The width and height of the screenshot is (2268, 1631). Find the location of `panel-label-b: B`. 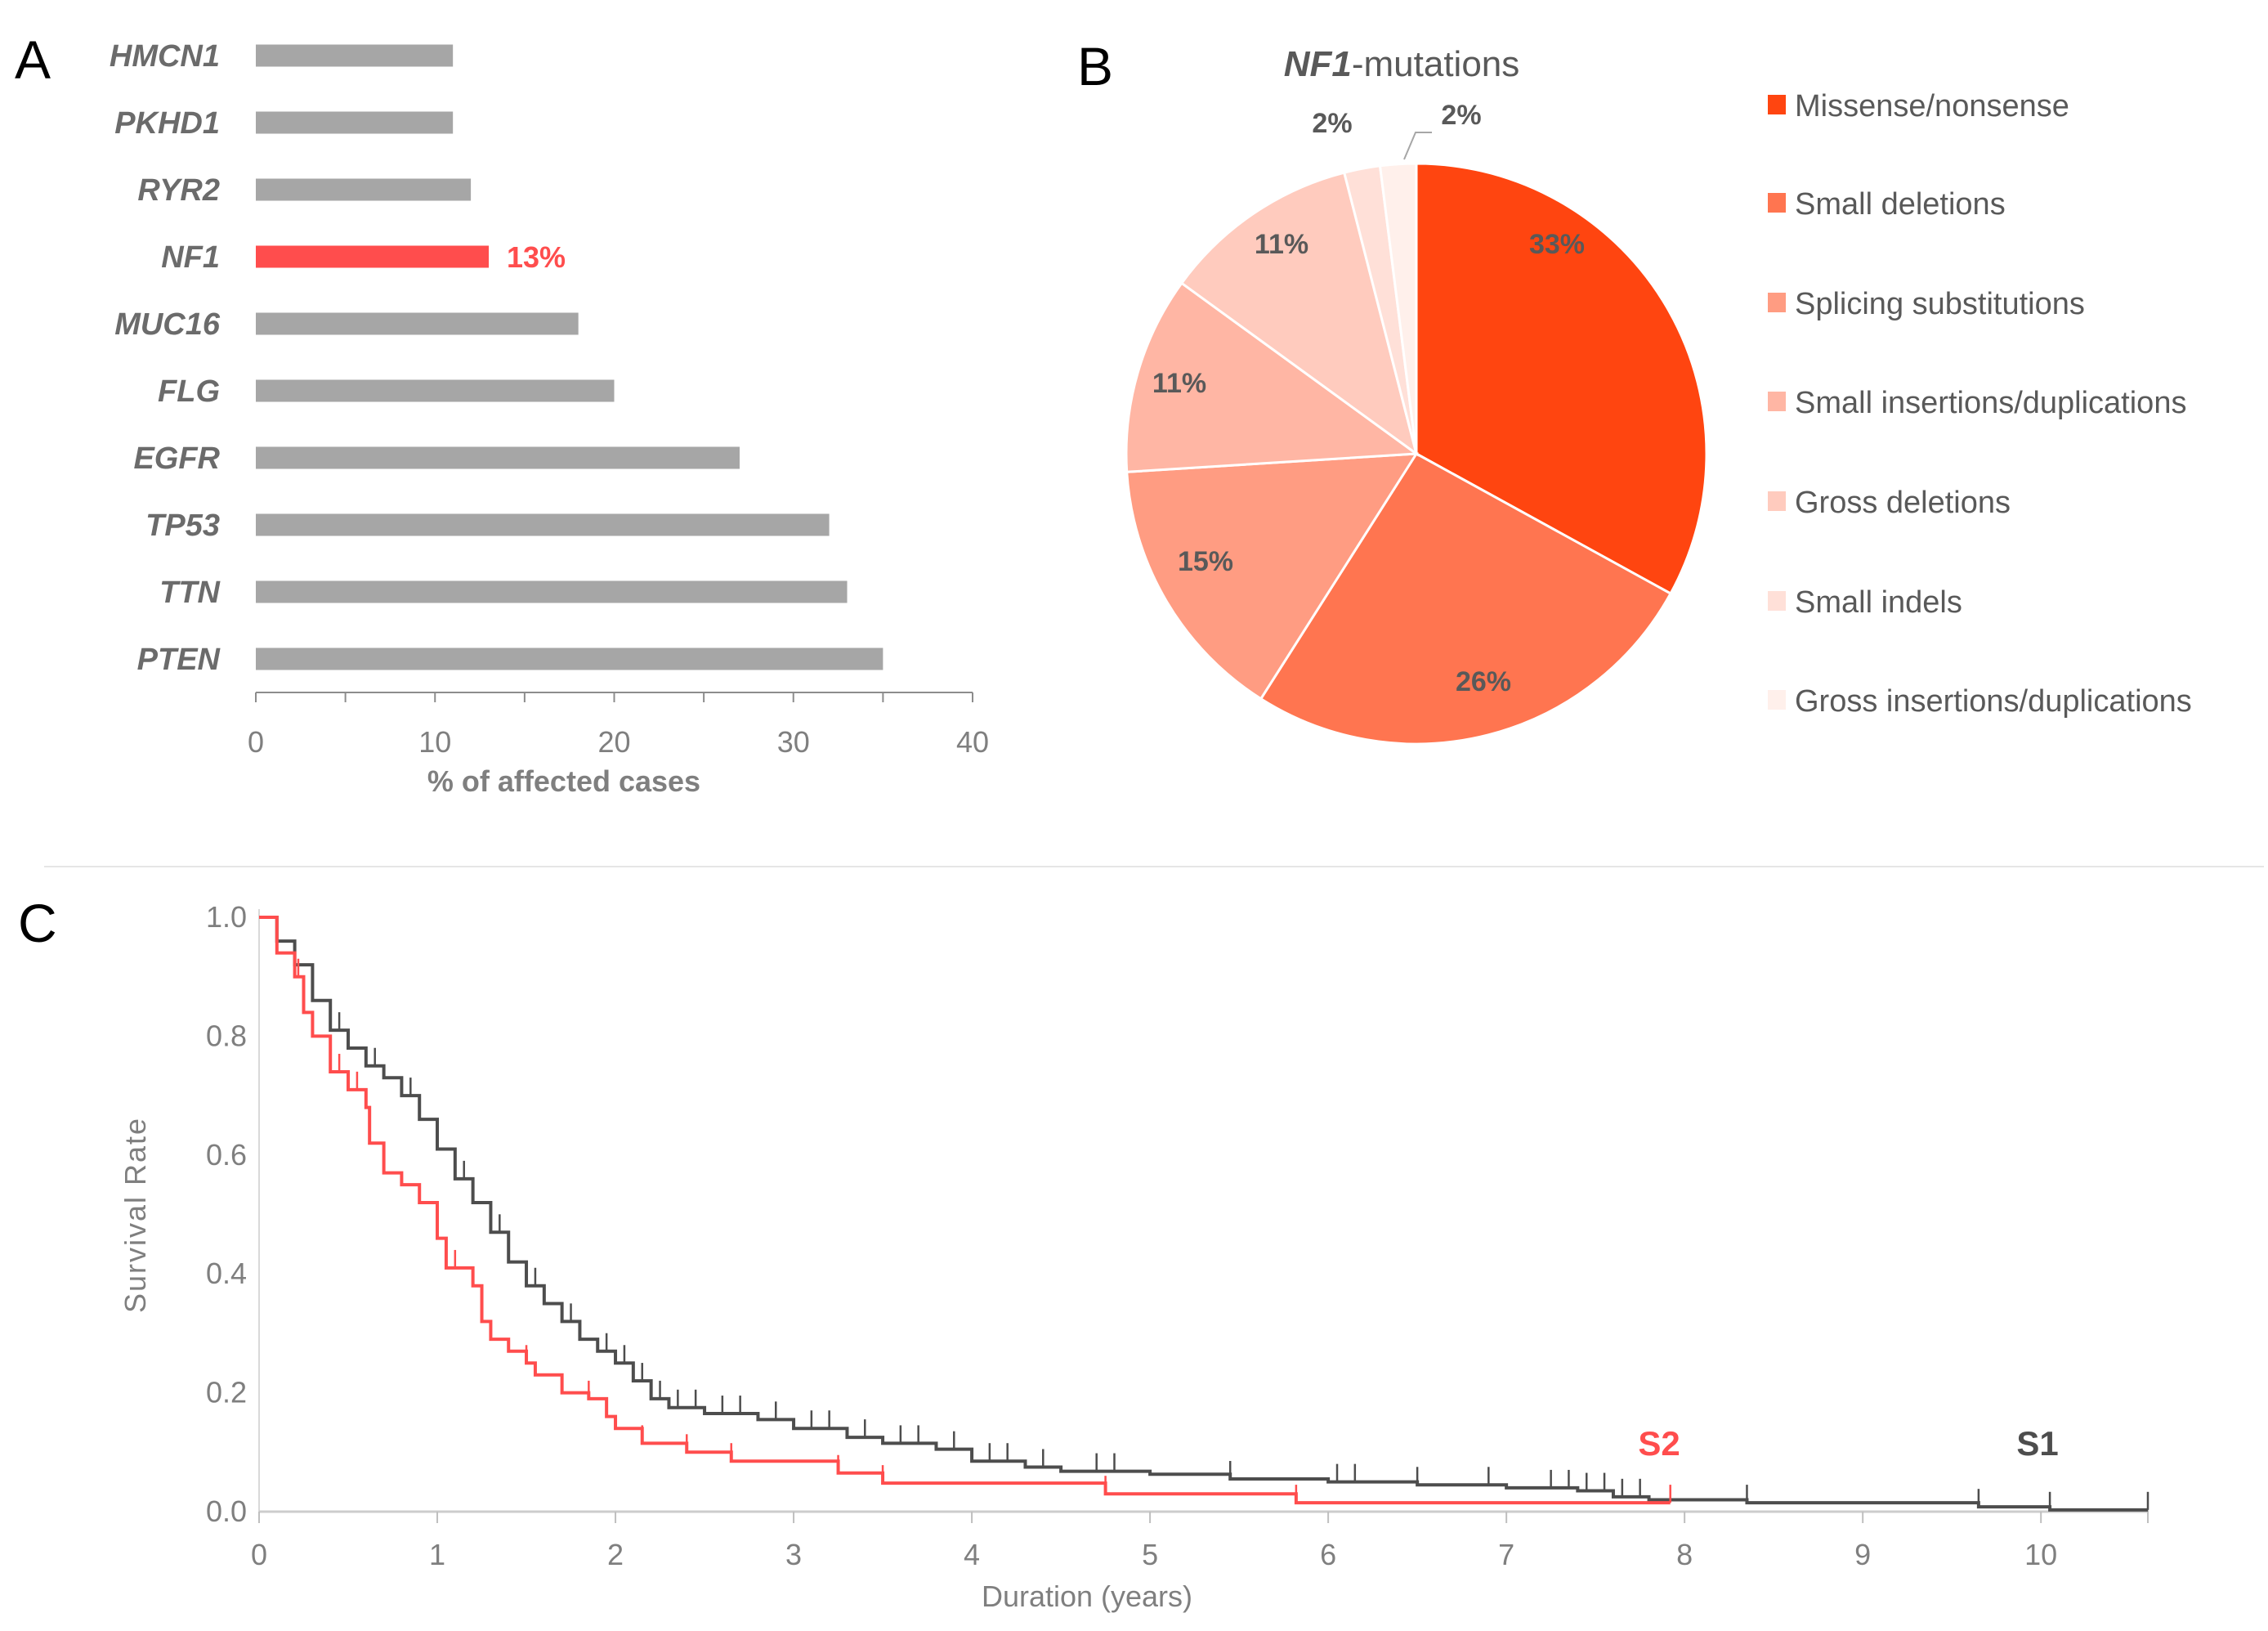

panel-label-b: B is located at coordinates (1095, 66).